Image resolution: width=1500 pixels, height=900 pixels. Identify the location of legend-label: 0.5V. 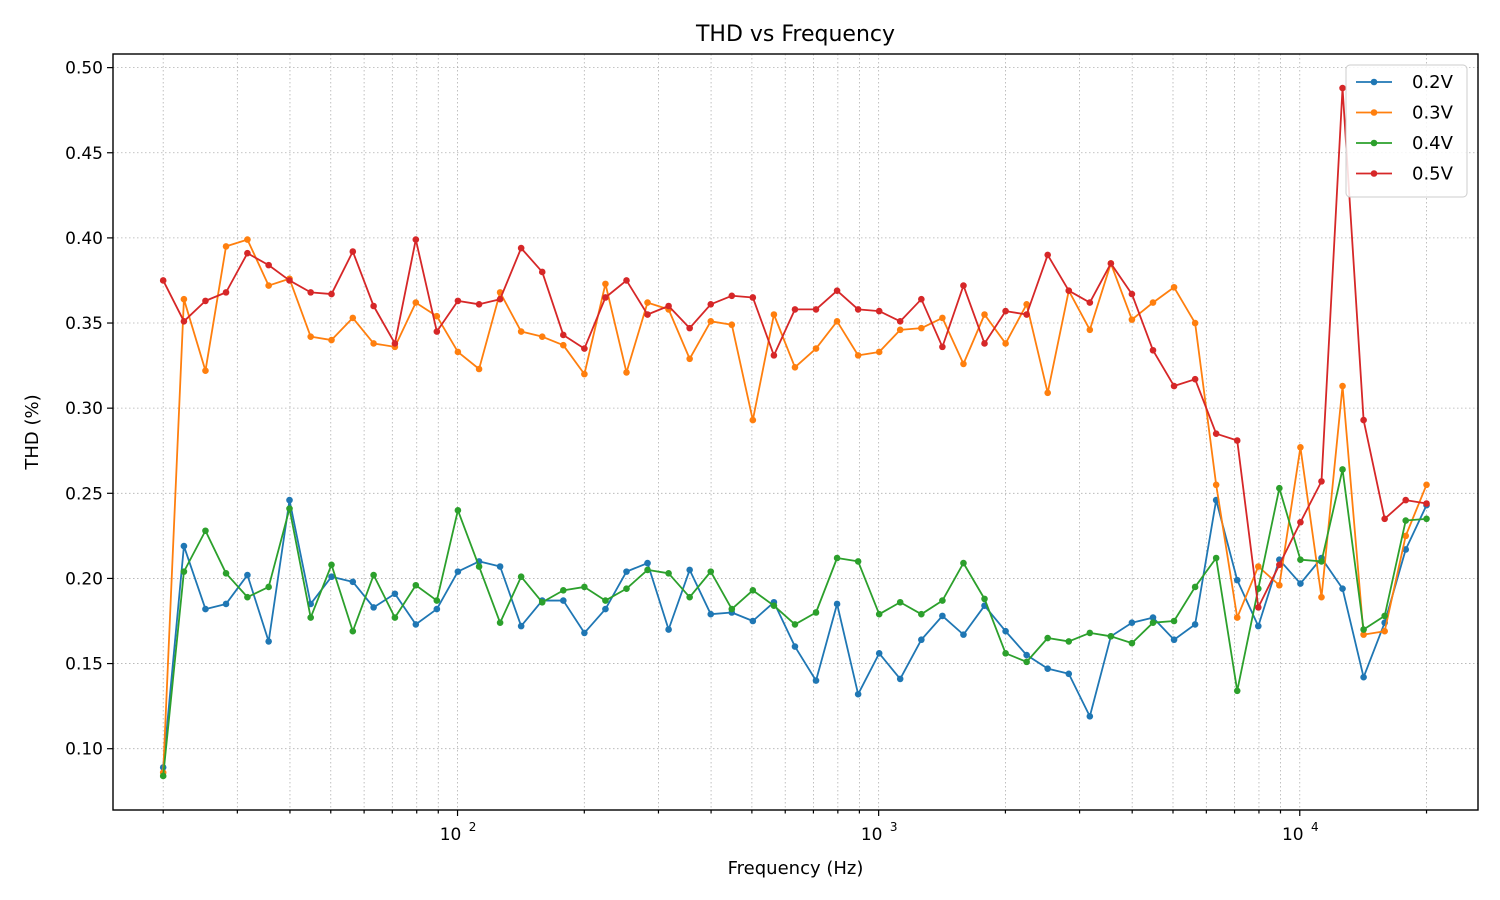
(1433, 174).